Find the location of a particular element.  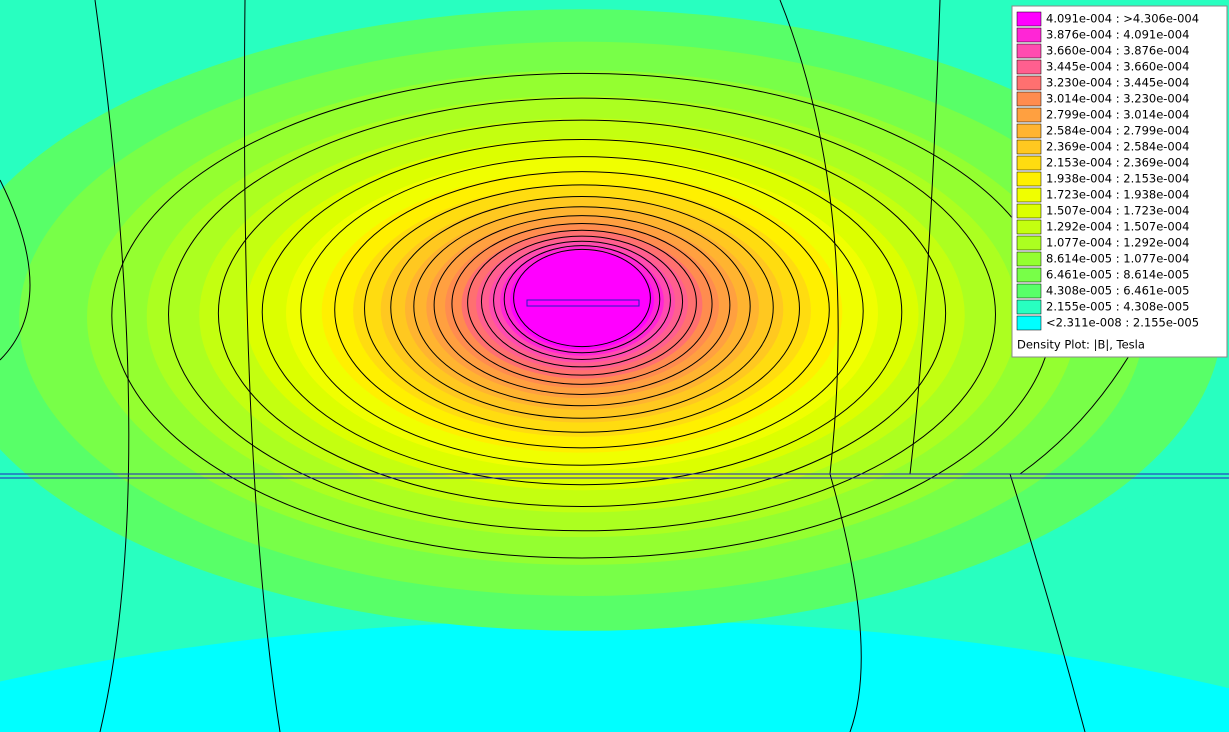

legend-label: 3.660e-004 : 3.876e-004 is located at coordinates (1117, 51).